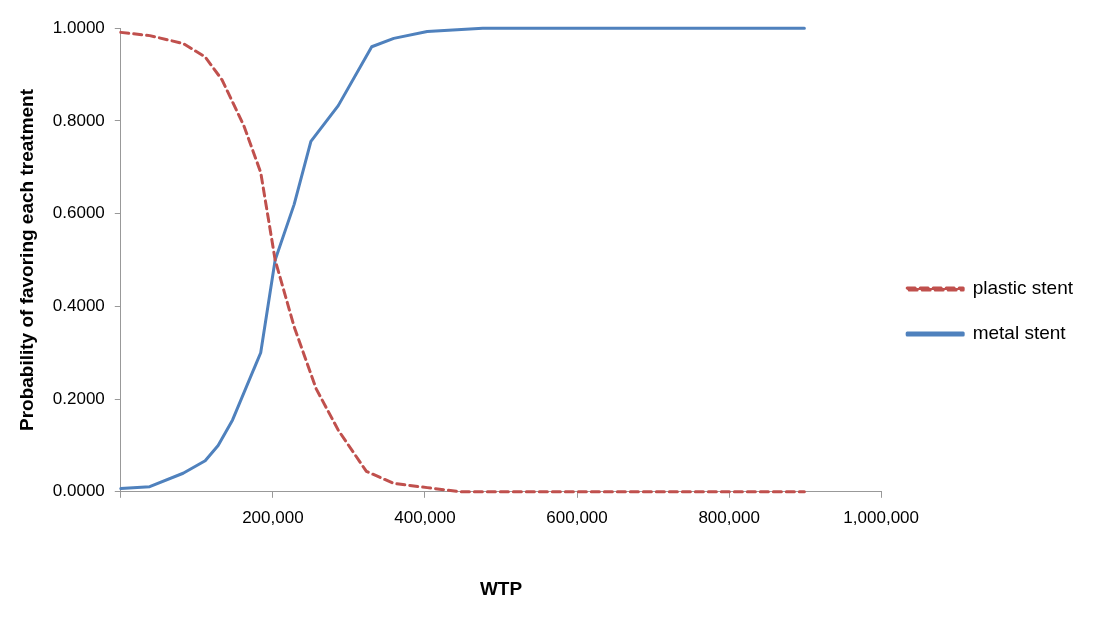  I want to click on legend-label: plastic stent, so click(1023, 288).